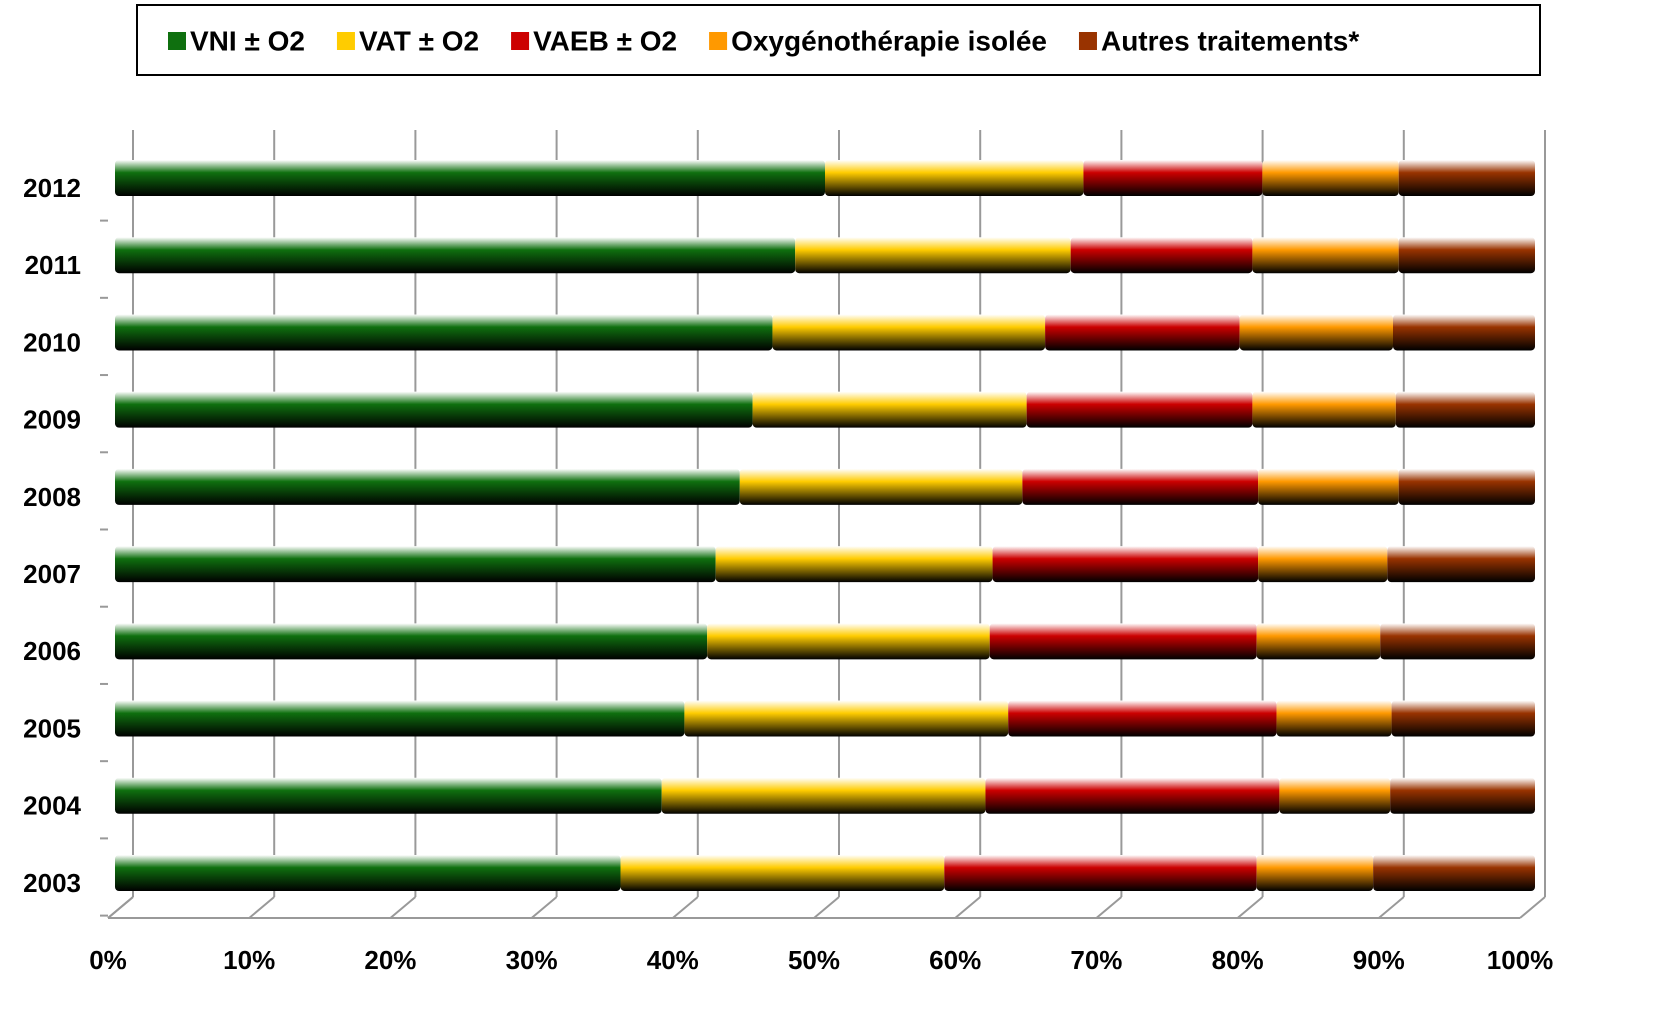  Describe the element at coordinates (605, 40) in the screenshot. I see `legend-label: VAEB ± O2` at that location.